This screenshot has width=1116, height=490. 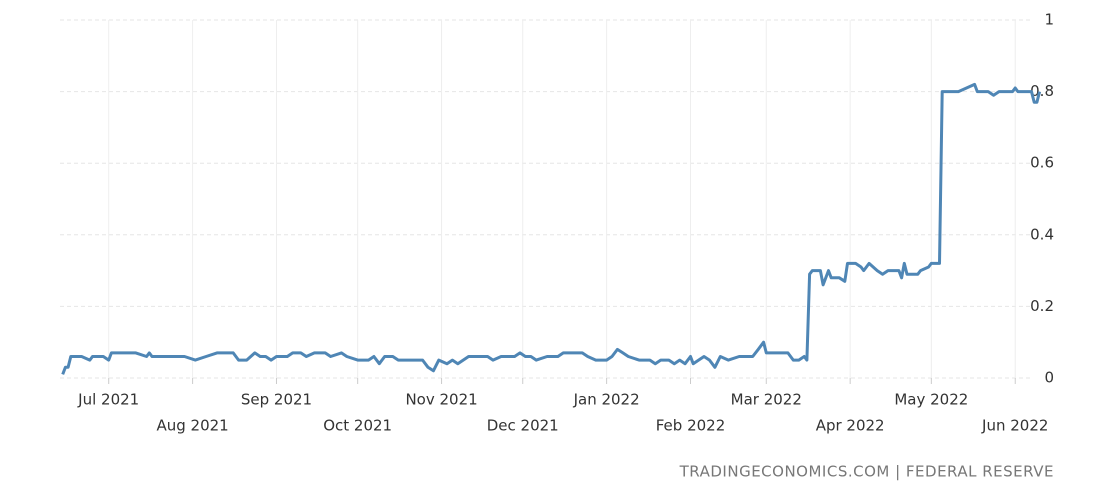 What do you see at coordinates (1042, 234) in the screenshot?
I see `y-tick-label: 0.4` at bounding box center [1042, 234].